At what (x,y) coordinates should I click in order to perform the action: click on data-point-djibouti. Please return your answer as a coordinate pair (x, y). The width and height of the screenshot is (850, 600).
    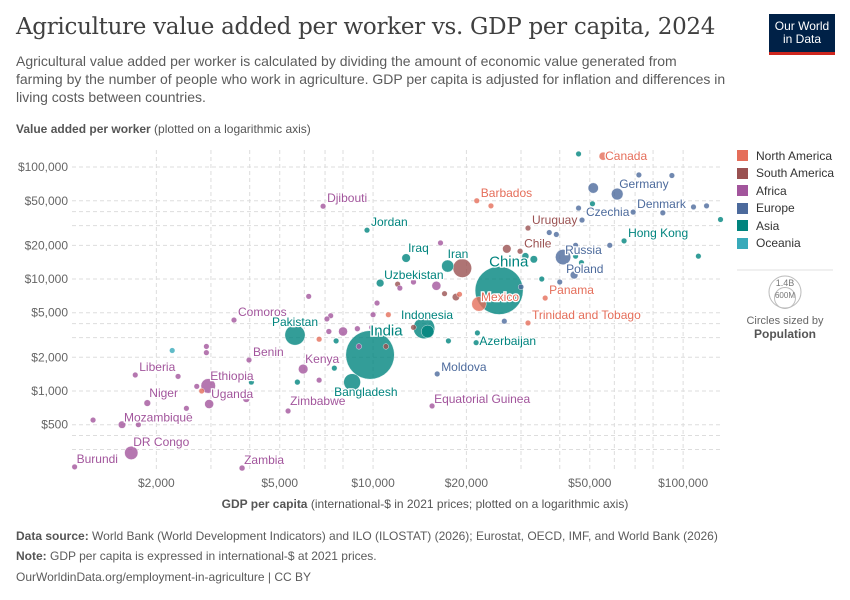
    Looking at the image, I should click on (323, 206).